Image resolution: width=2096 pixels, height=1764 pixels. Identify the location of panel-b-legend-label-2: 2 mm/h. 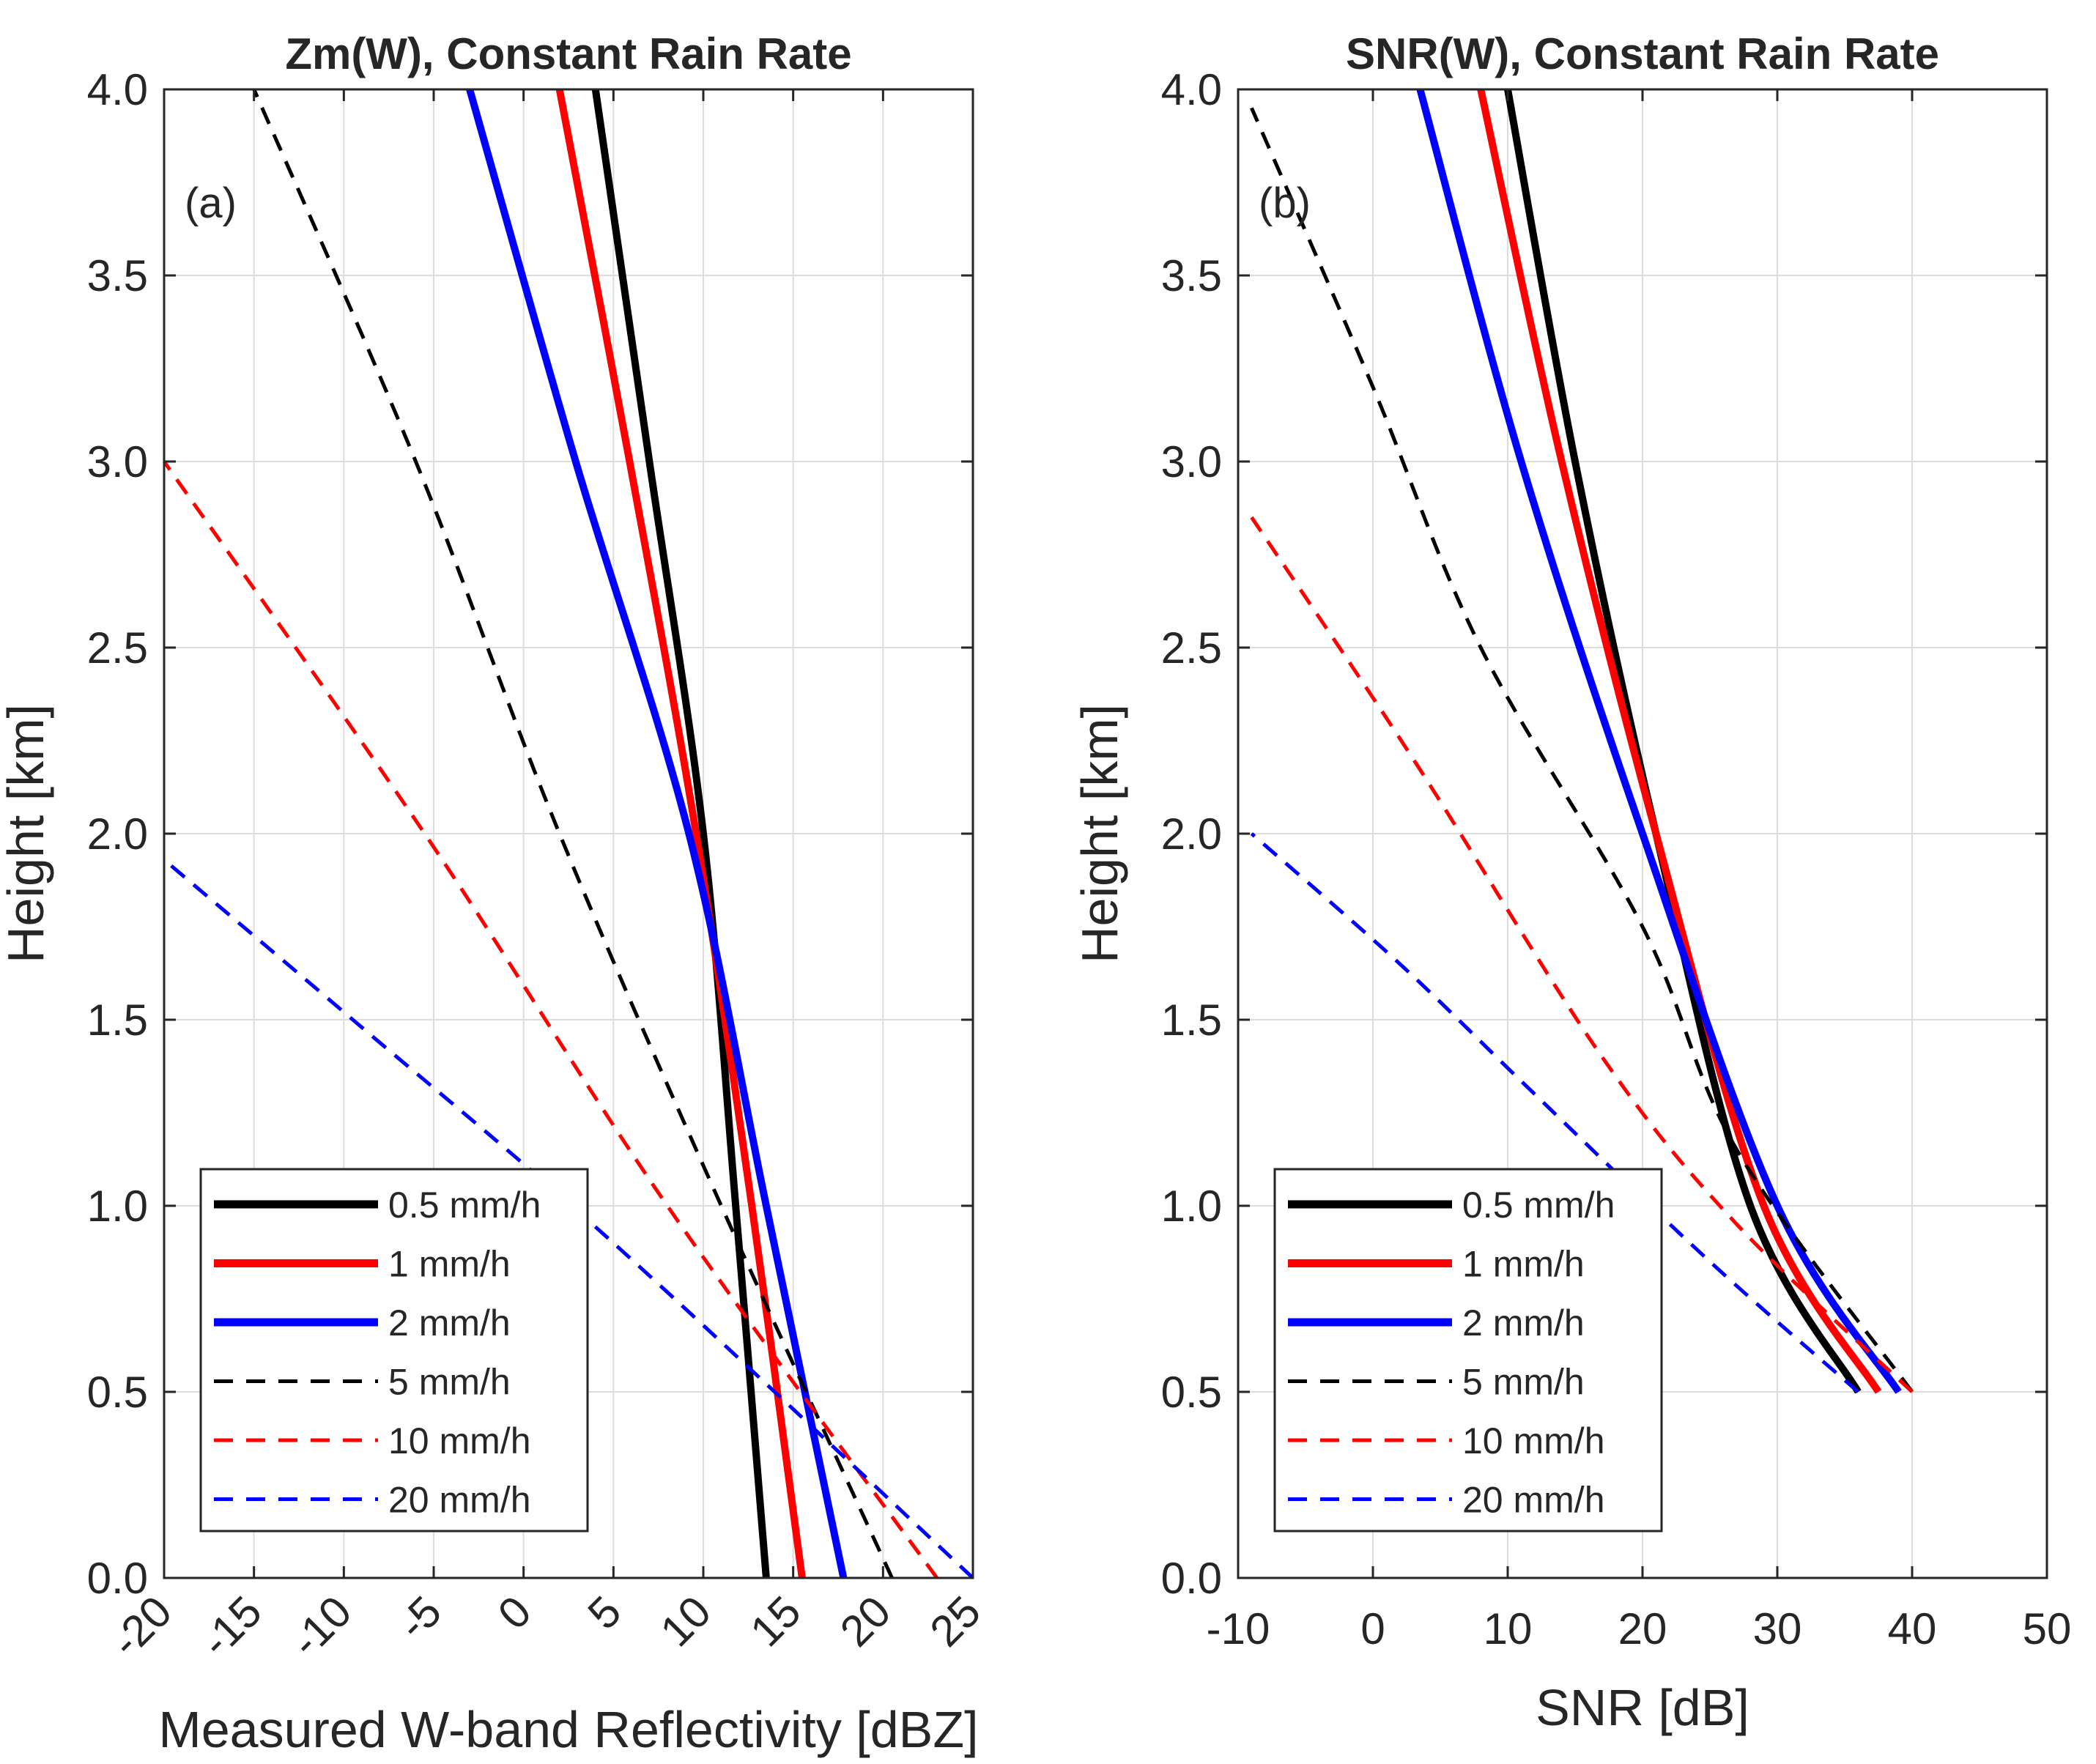
(1523, 1323).